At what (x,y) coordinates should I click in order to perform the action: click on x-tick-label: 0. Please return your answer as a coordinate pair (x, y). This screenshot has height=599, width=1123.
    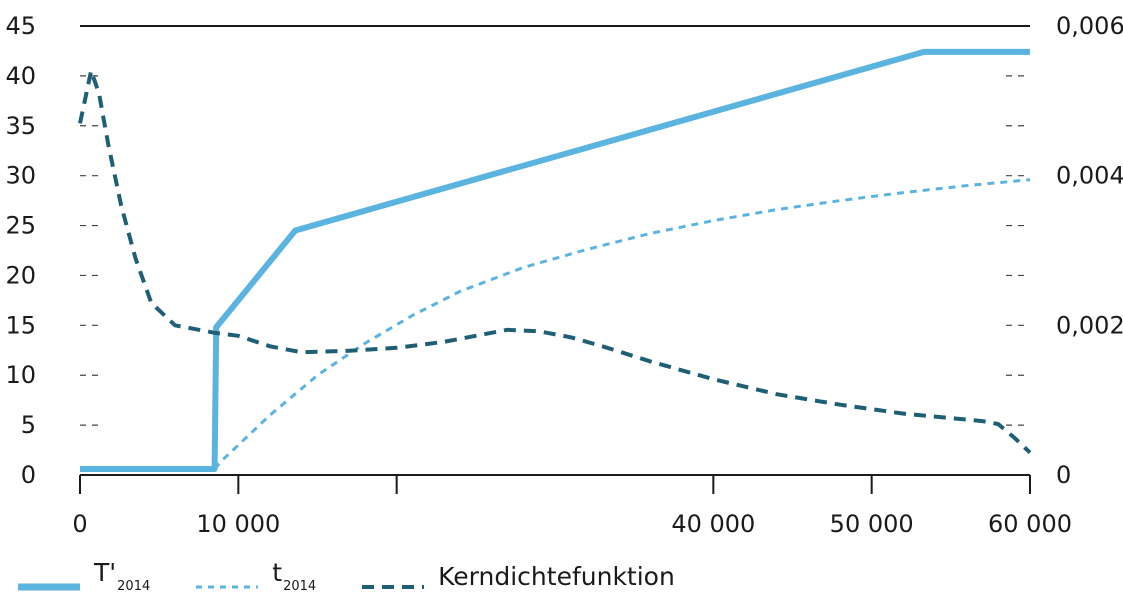
    Looking at the image, I should click on (79, 524).